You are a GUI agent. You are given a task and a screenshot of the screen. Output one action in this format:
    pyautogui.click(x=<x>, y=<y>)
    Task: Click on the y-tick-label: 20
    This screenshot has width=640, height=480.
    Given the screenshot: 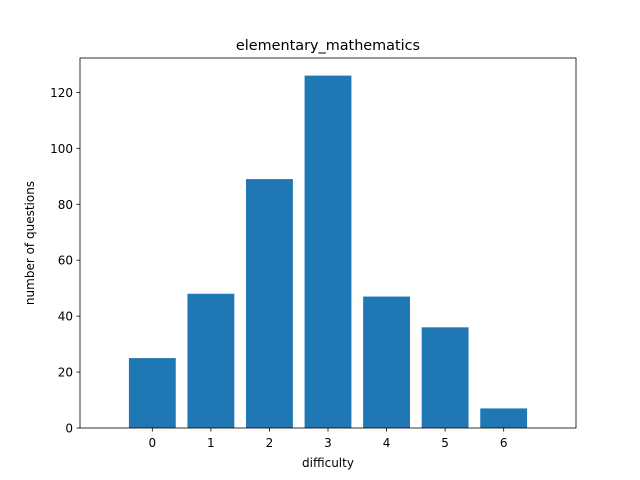 What is the action you would take?
    pyautogui.click(x=65, y=373)
    